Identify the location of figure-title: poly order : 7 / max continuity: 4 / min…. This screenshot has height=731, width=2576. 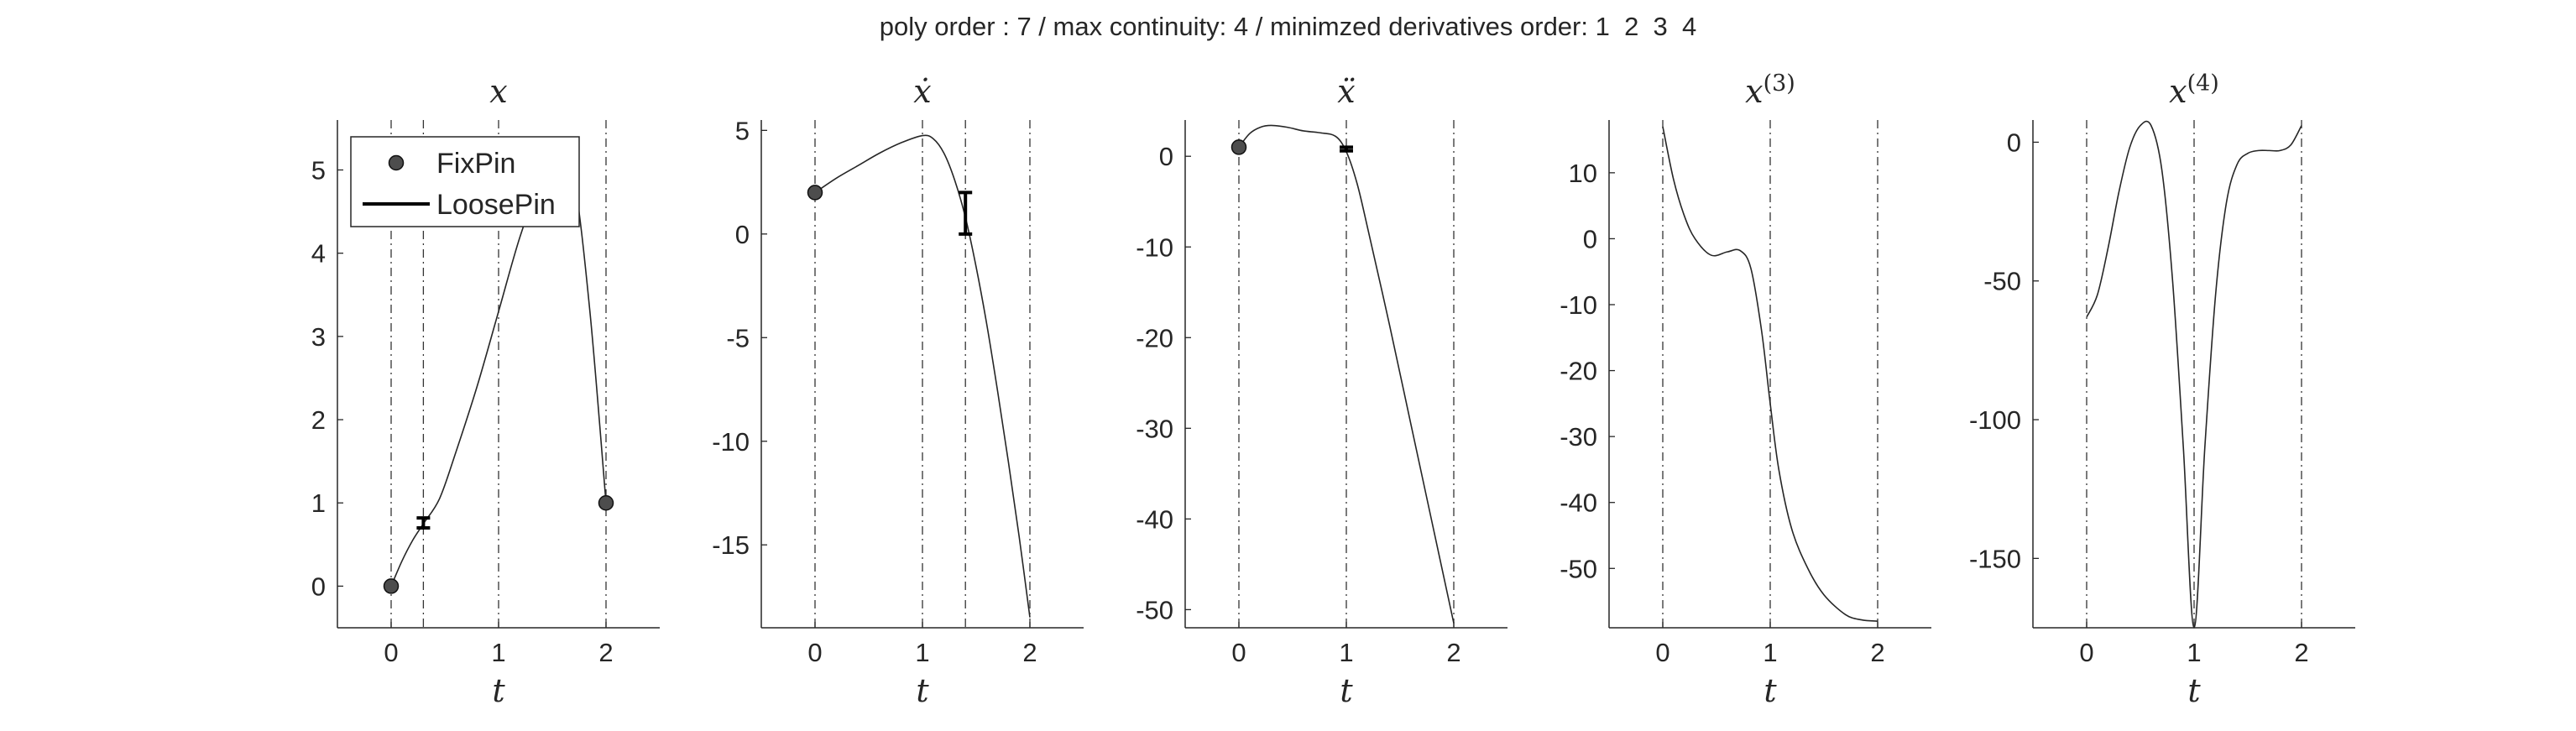
(1288, 27).